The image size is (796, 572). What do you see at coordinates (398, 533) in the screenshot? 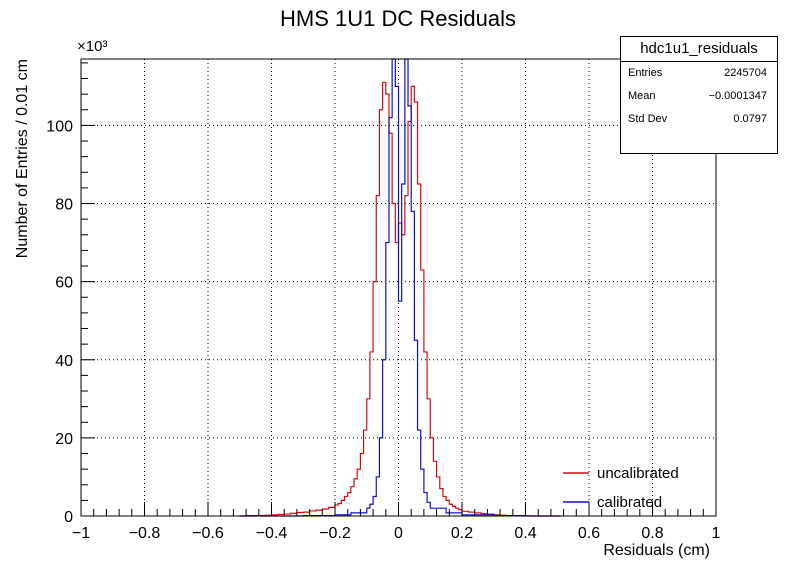
I see `x-tick-label: 0` at bounding box center [398, 533].